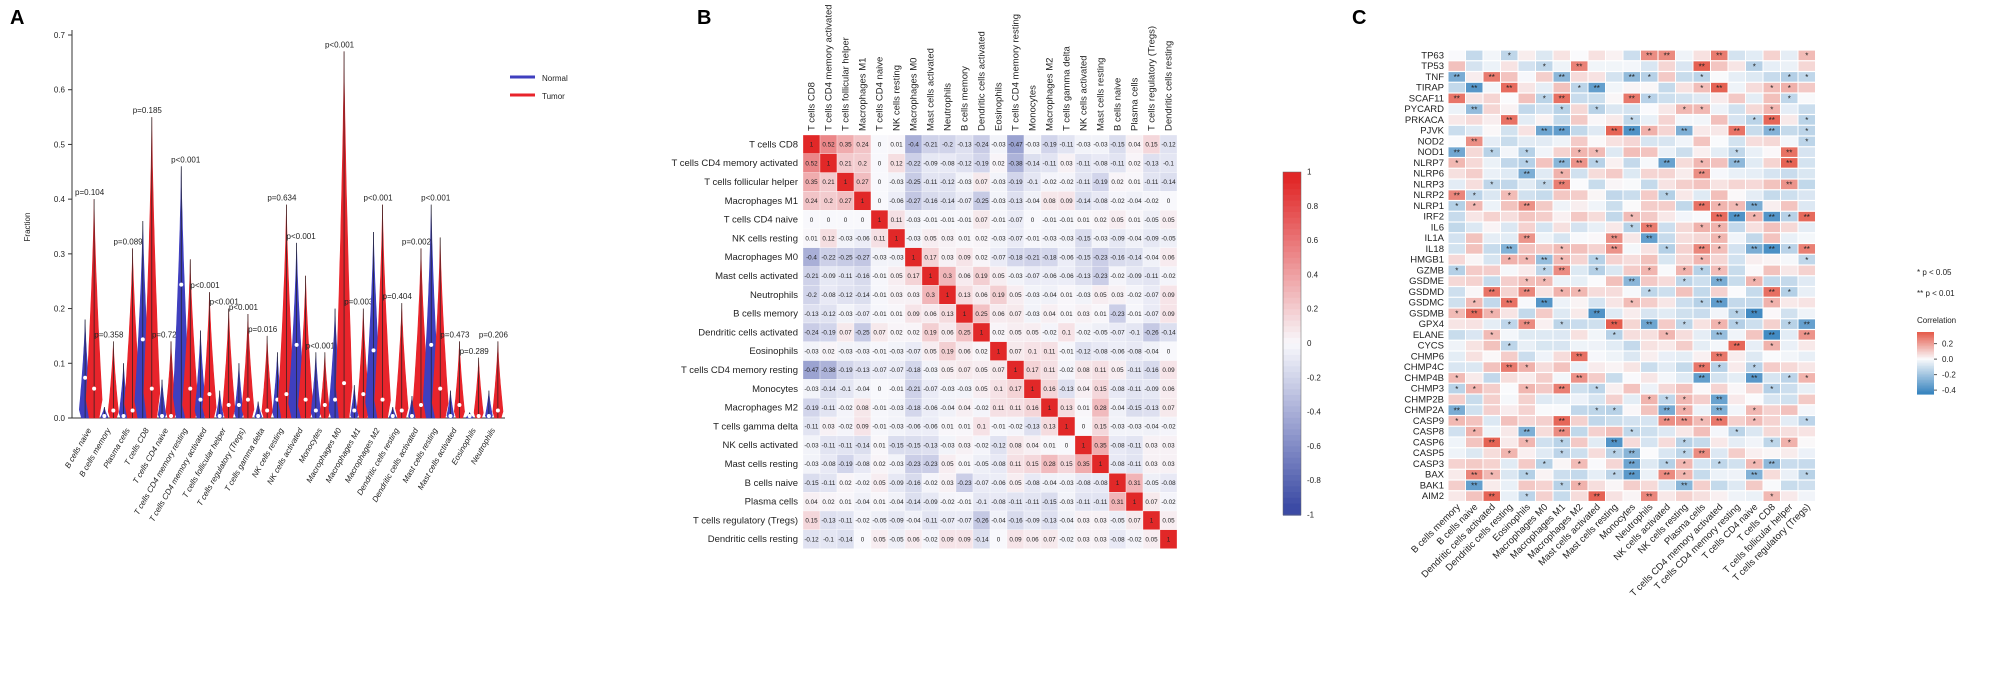 This screenshot has width=2008, height=691. I want to click on corr-cell-value: -0.14, so click(1168, 182).